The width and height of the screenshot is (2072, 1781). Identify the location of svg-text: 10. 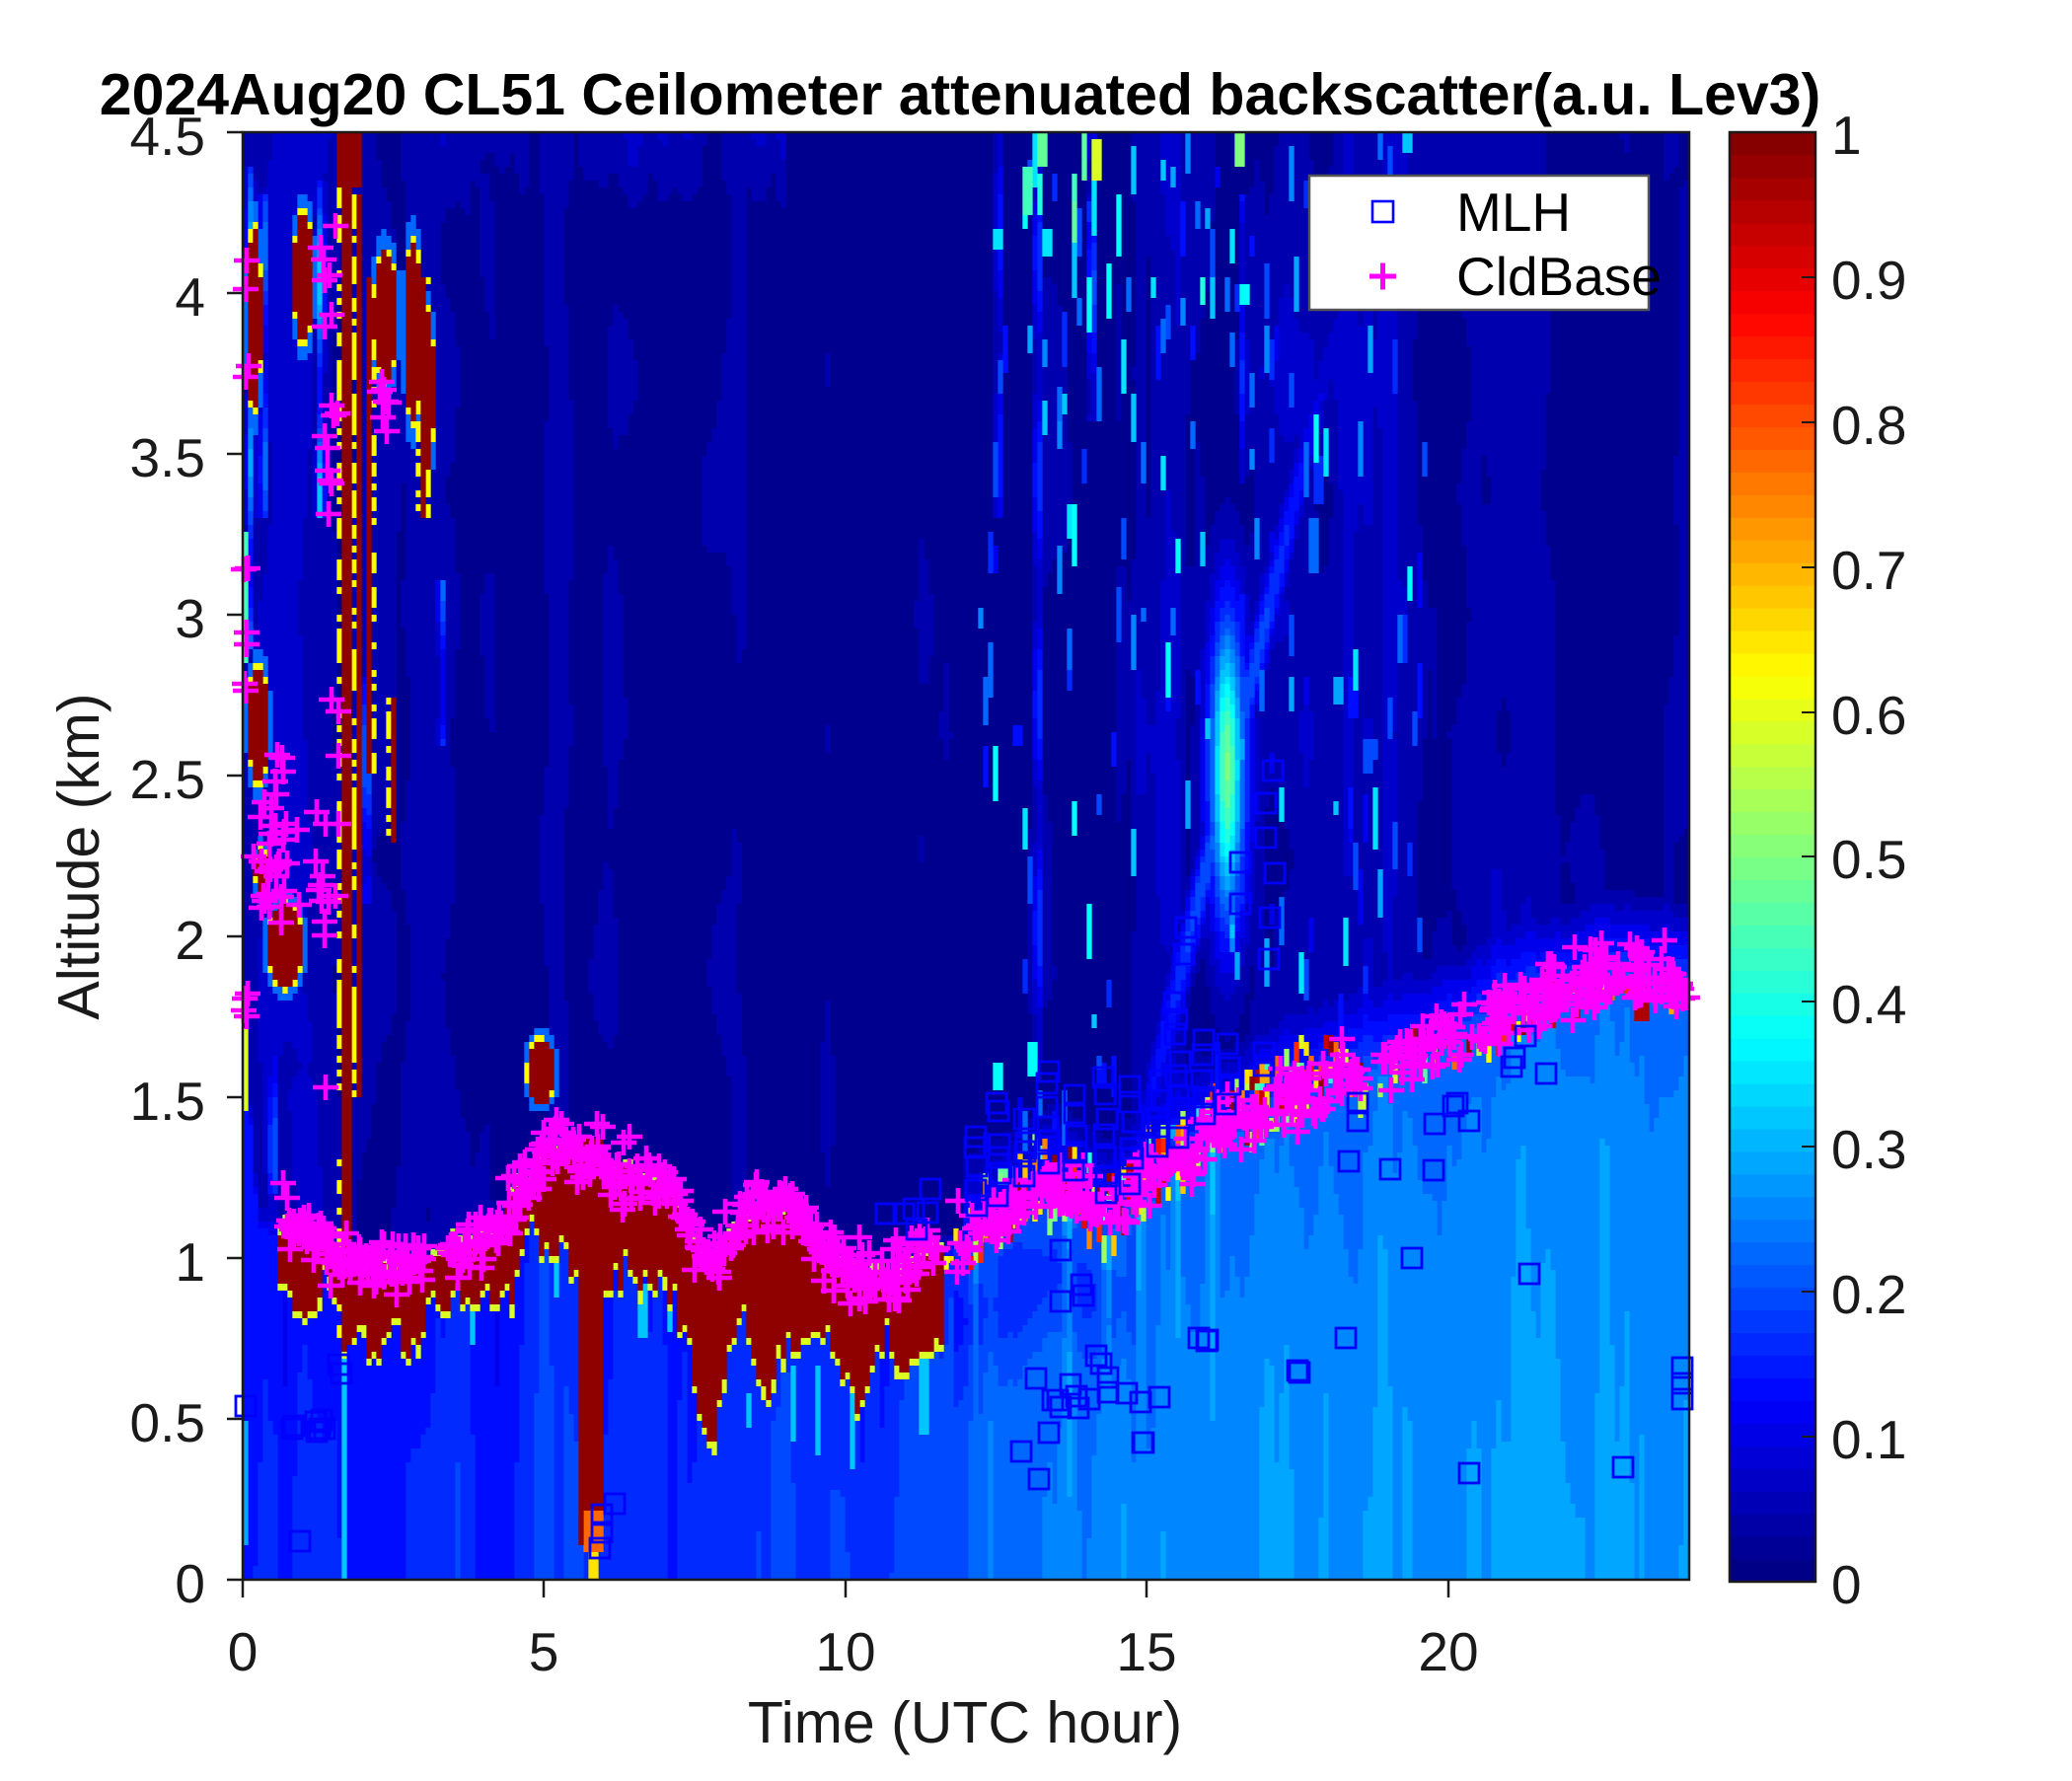
(845, 1651).